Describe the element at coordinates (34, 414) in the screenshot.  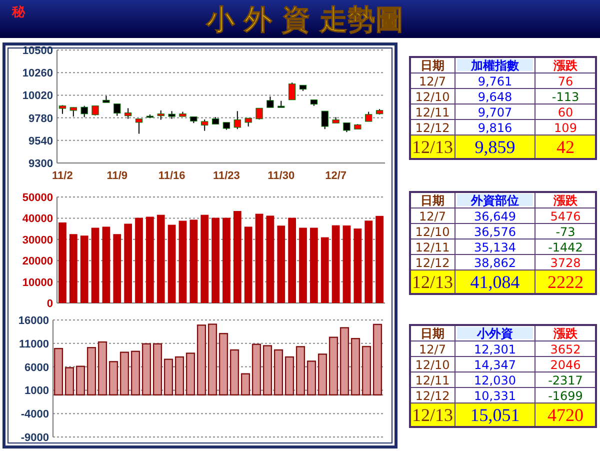
I see `y-tick-label: -4000` at that location.